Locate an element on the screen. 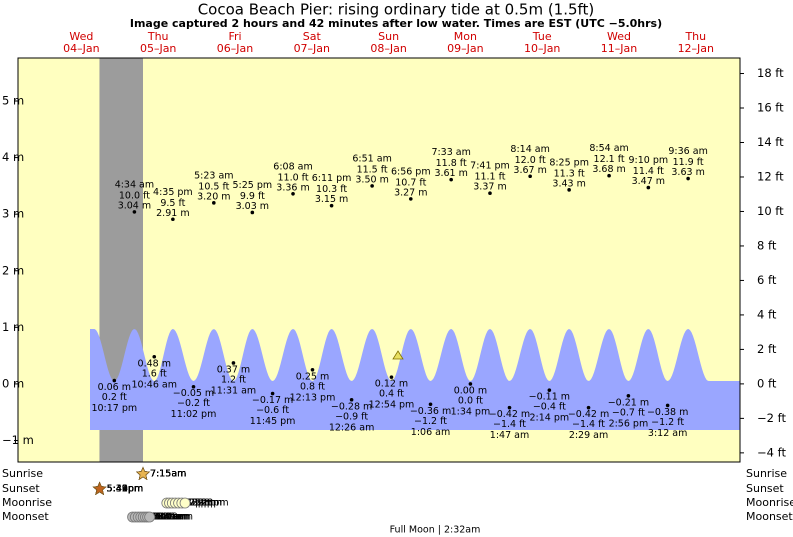 The width and height of the screenshot is (793, 537). current-marker is located at coordinates (398, 355).